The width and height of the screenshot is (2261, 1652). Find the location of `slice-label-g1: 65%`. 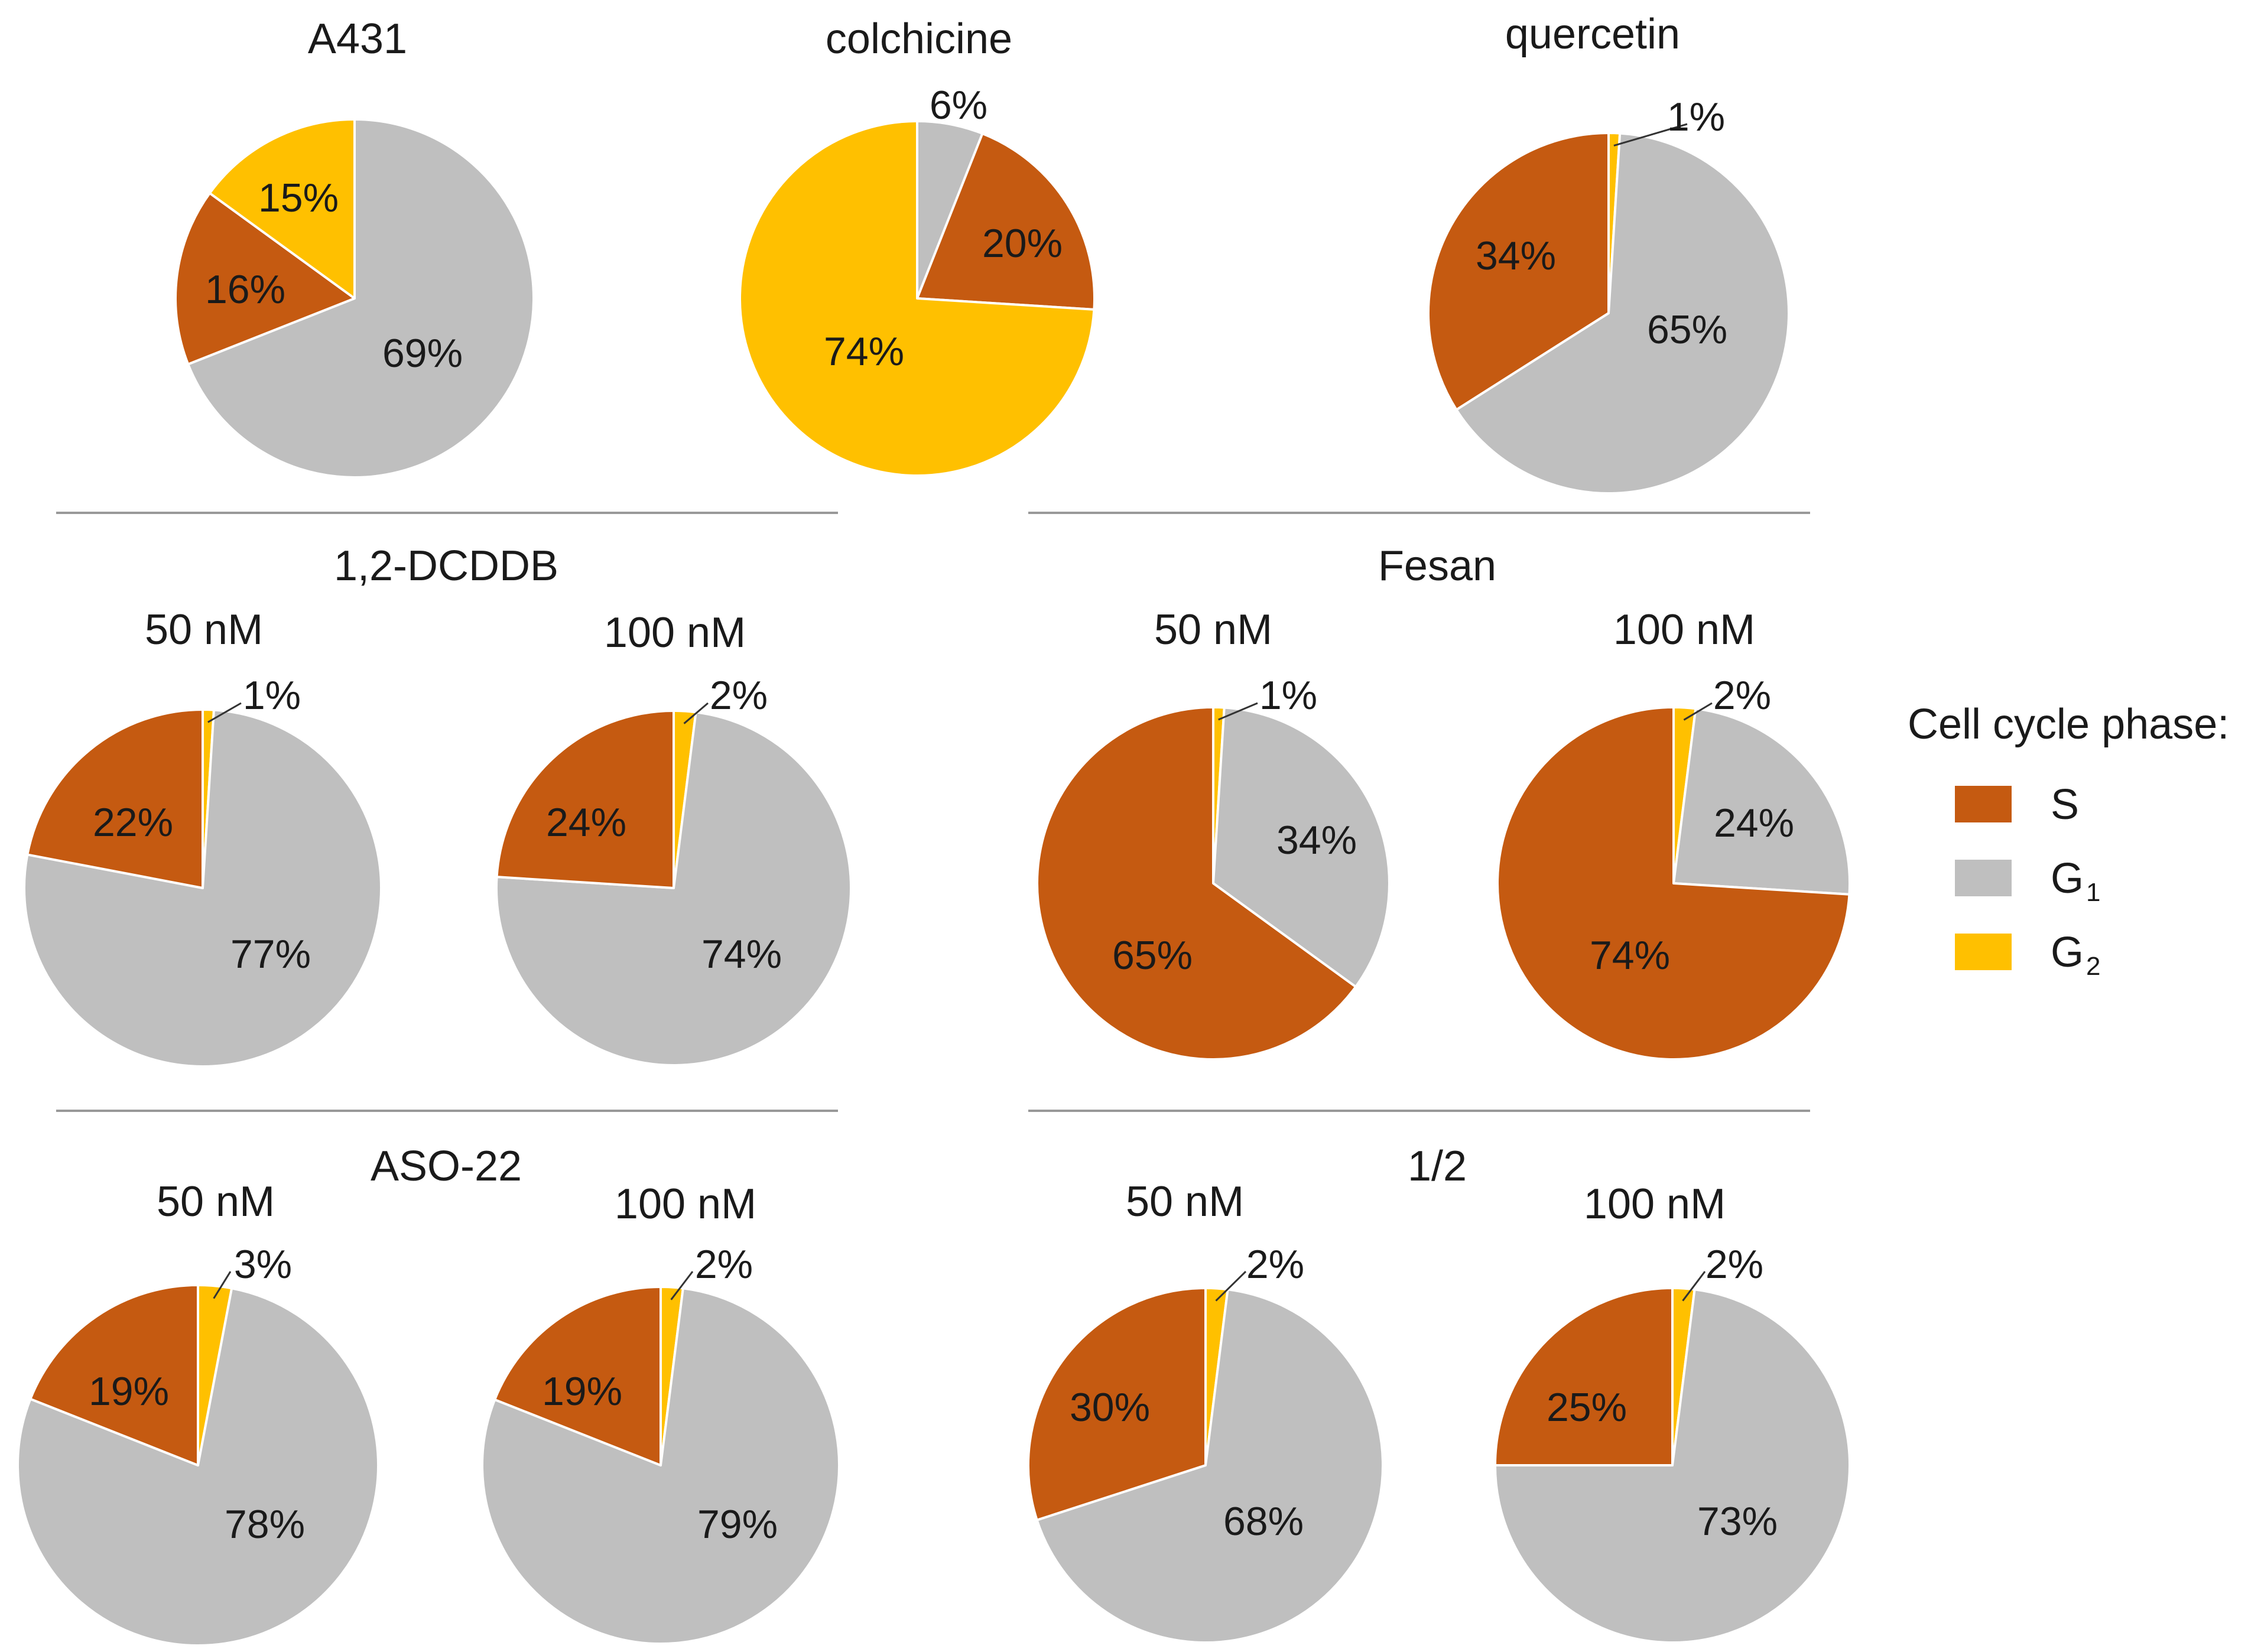

slice-label-g1: 65% is located at coordinates (1687, 329).